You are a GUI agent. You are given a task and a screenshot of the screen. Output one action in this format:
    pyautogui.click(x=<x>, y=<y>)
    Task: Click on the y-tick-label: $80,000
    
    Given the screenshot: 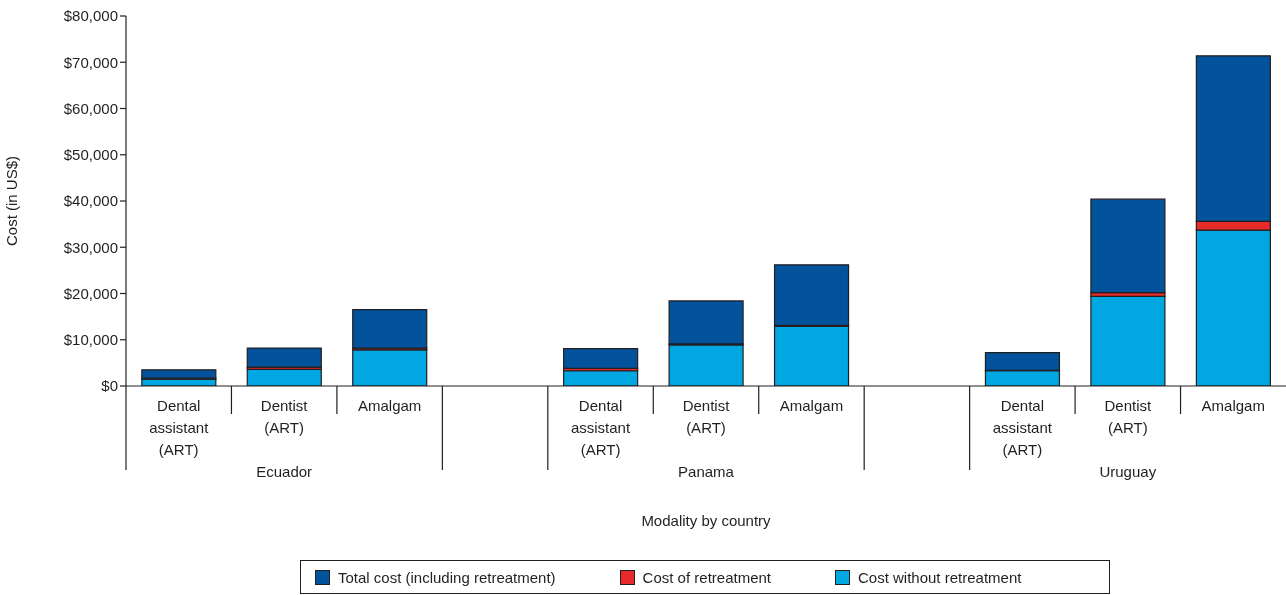 What is the action you would take?
    pyautogui.click(x=90, y=16)
    